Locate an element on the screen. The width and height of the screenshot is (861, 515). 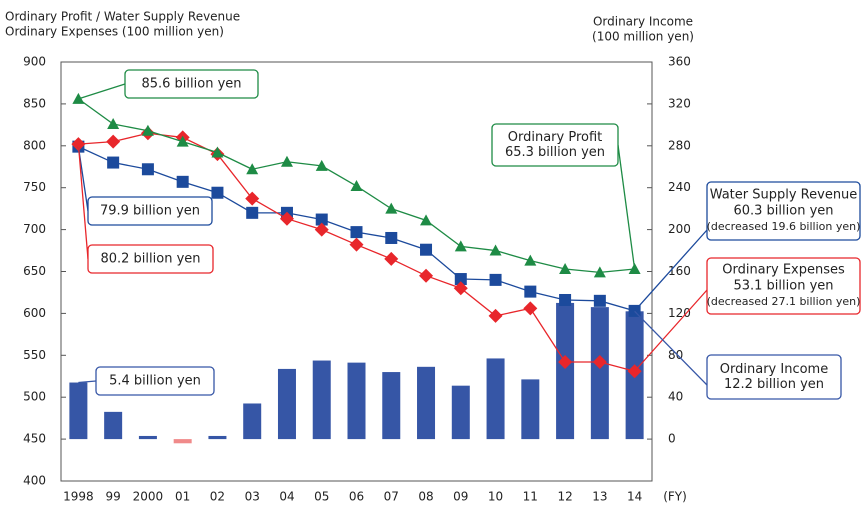
annotation-text: 12.2 billion yen is located at coordinates (774, 384).